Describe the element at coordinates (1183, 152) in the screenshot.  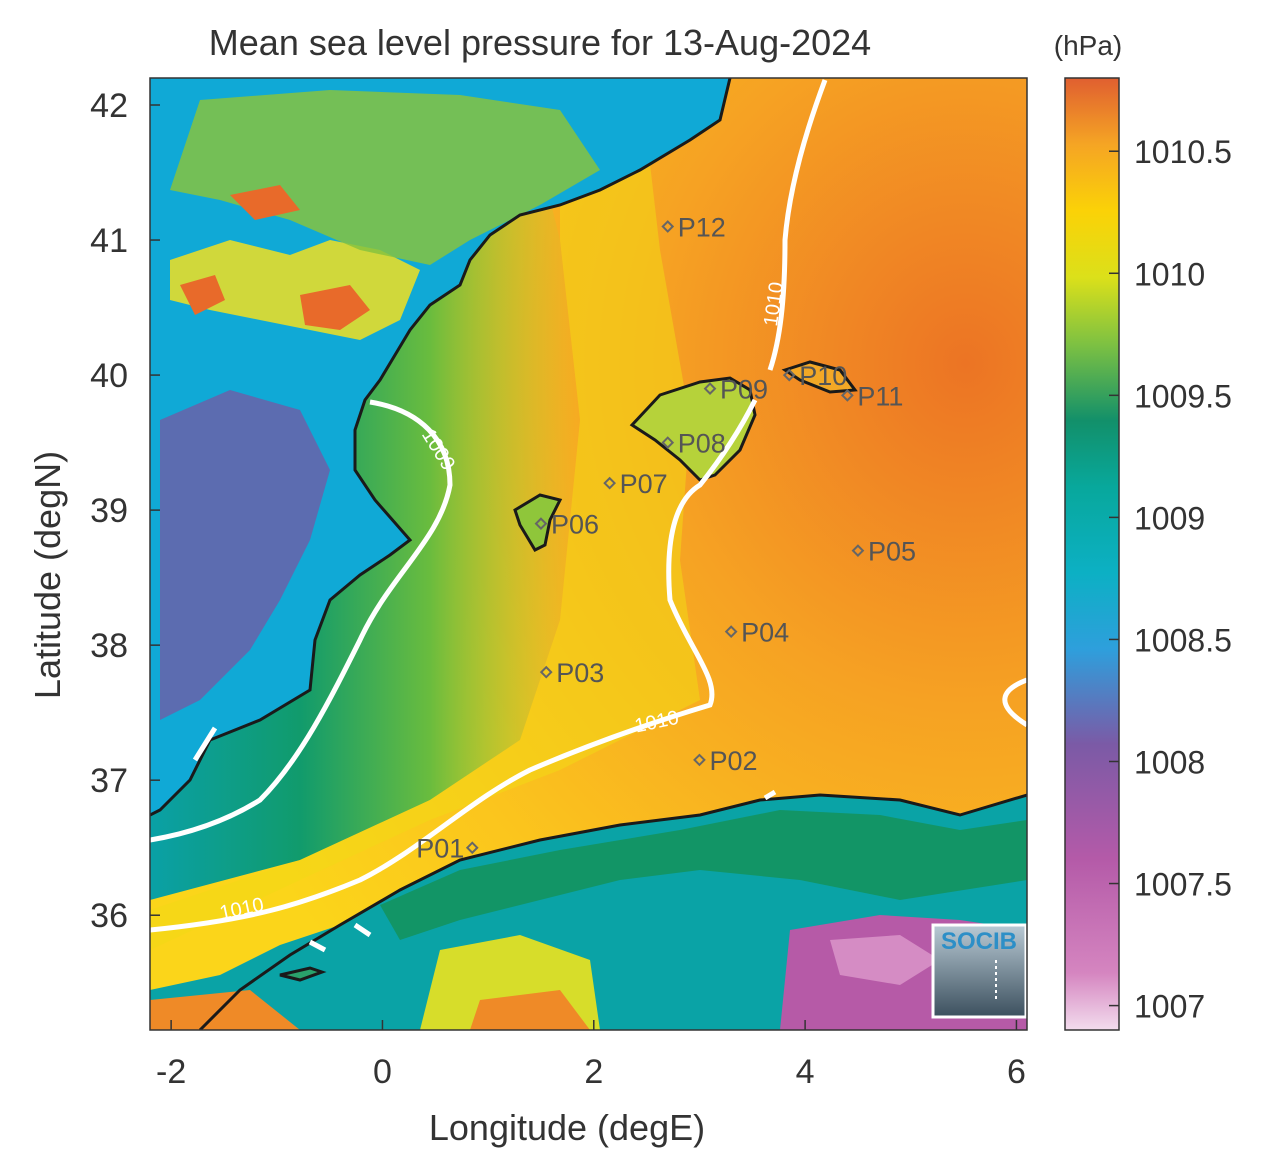
I see `colorbar-tick-label: 1010.5` at that location.